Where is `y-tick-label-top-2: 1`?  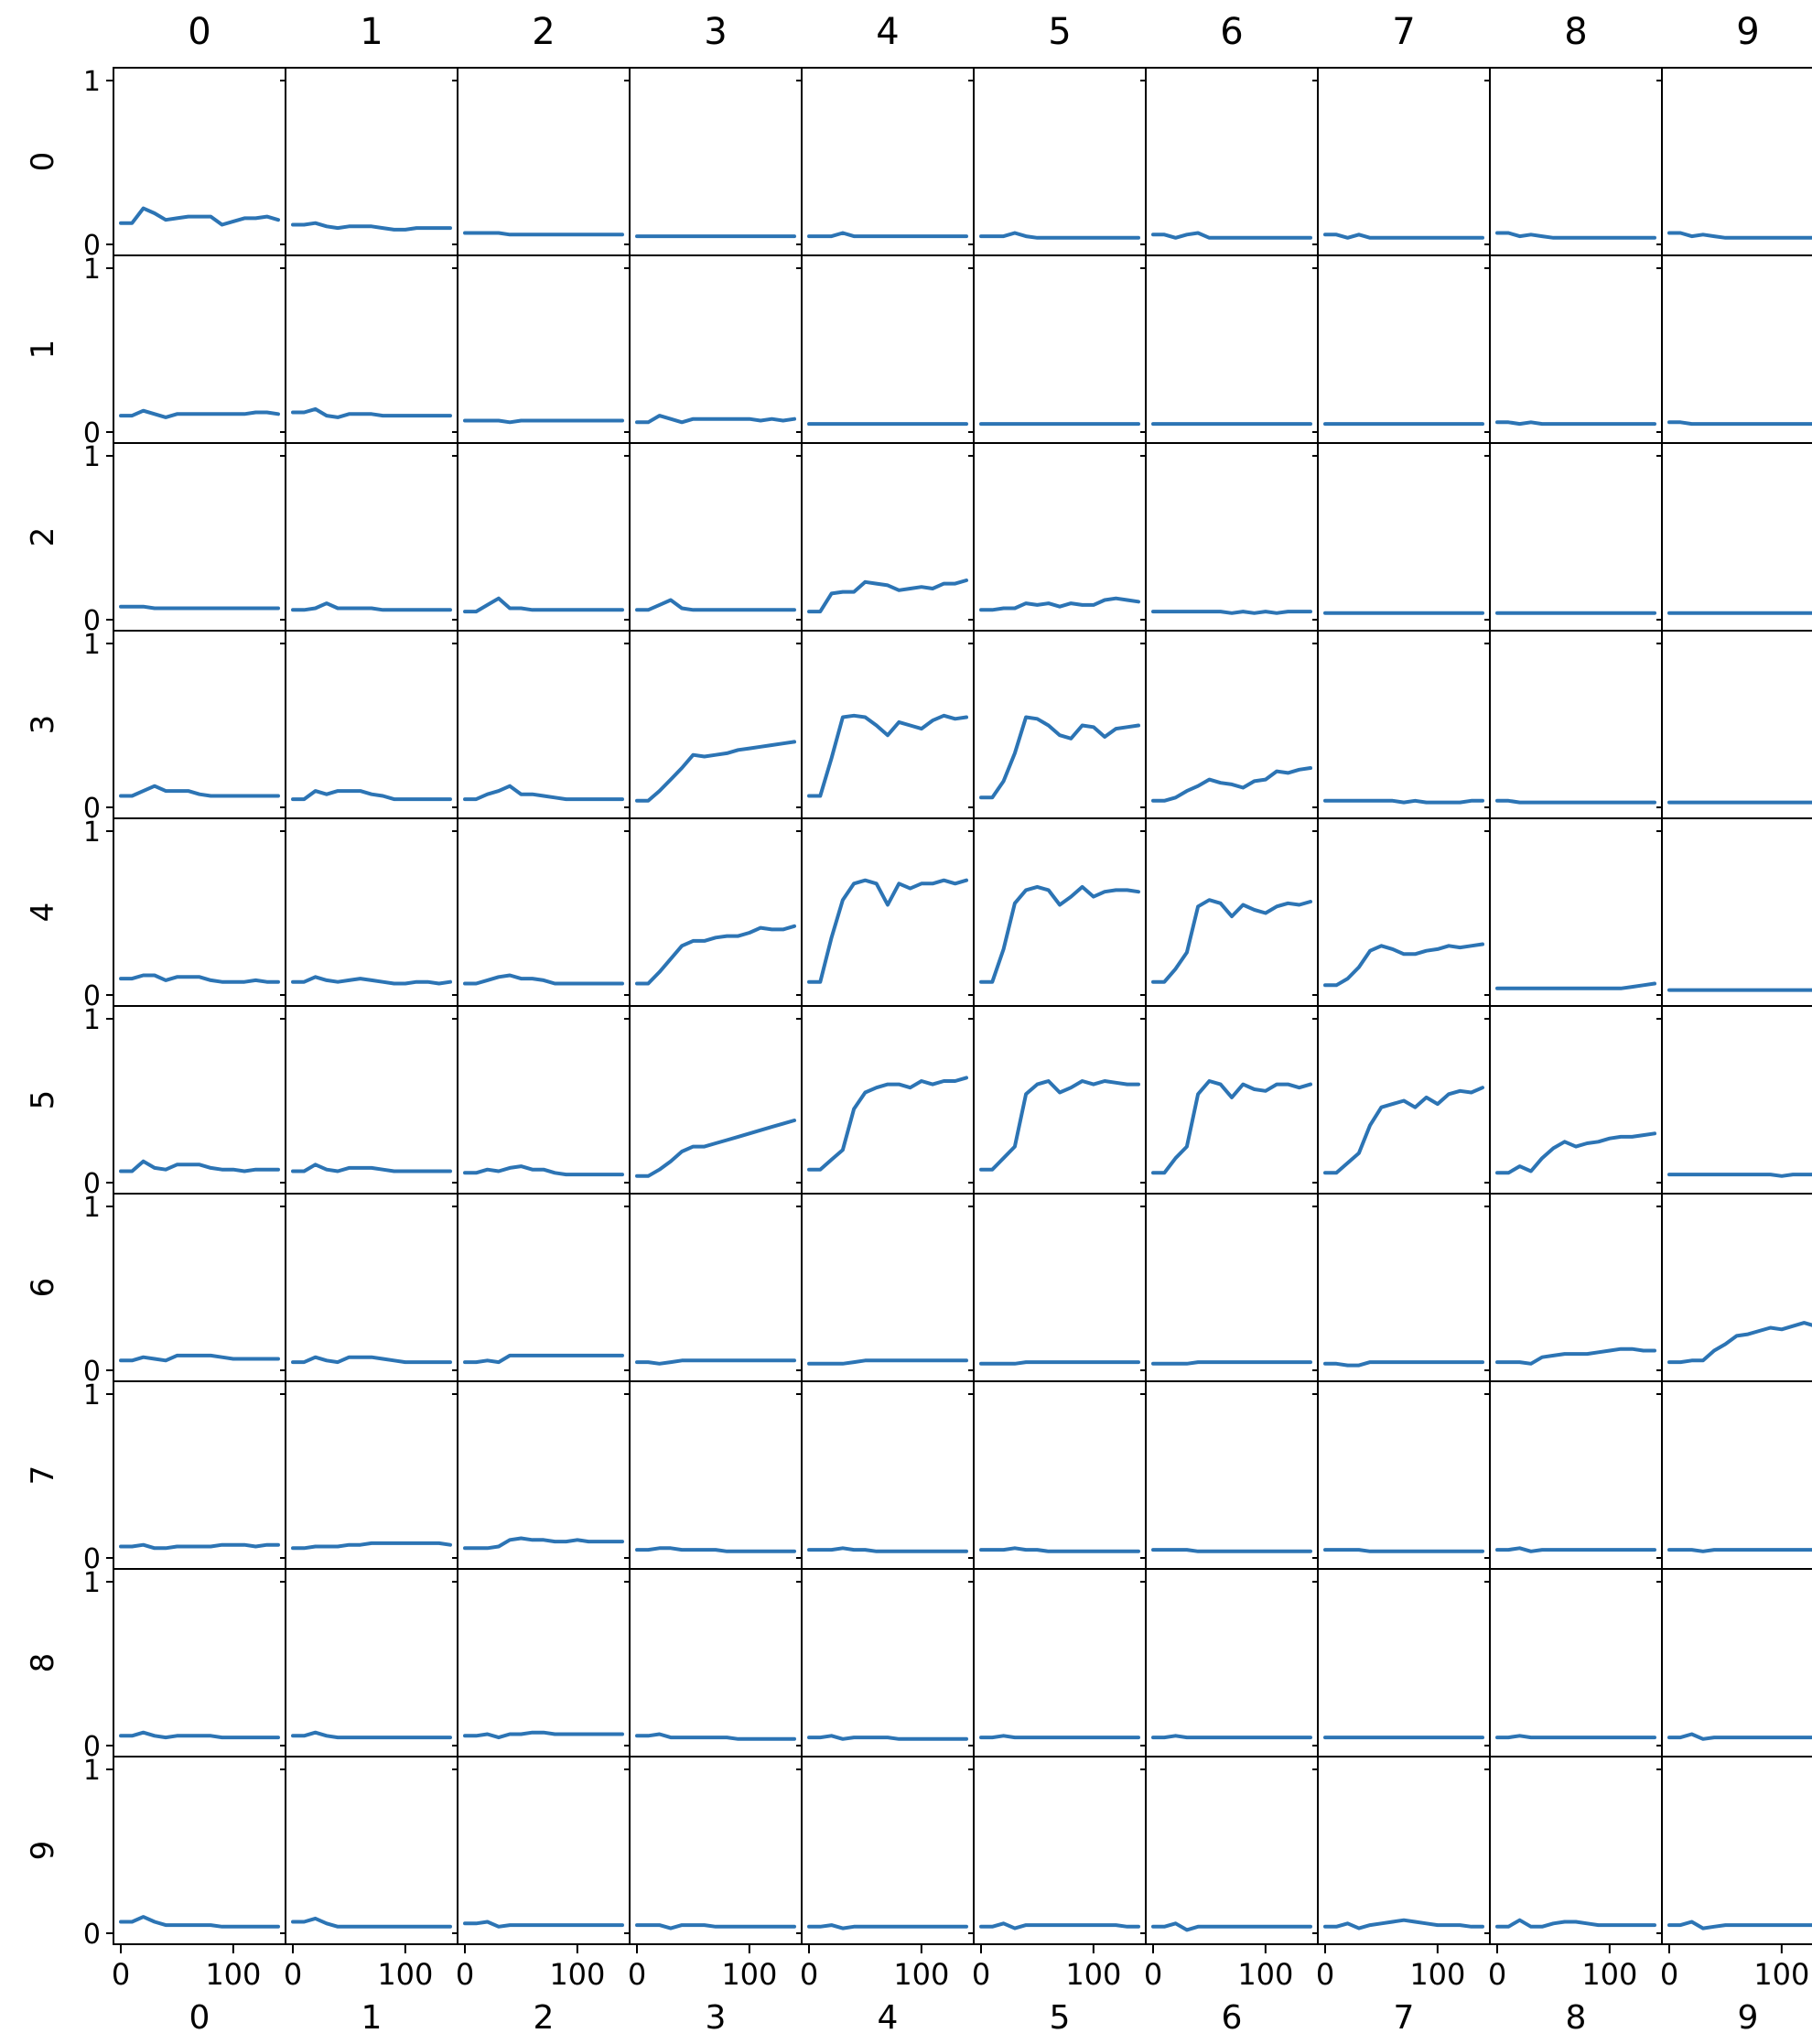
y-tick-label-top-2: 1 is located at coordinates (92, 457).